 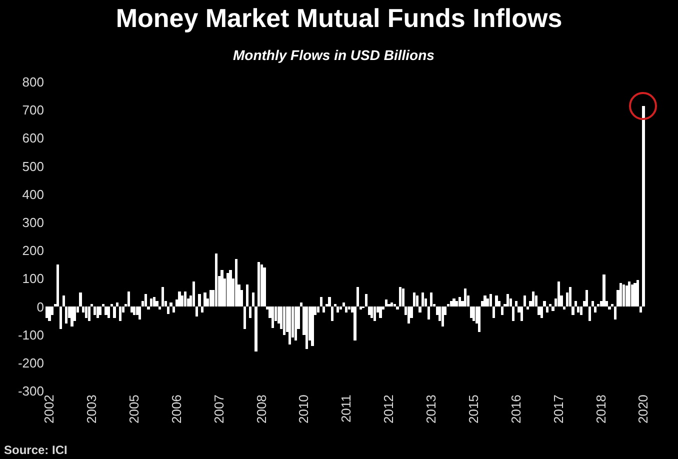 What do you see at coordinates (134, 409) in the screenshot?
I see `x-tick-label: 2005` at bounding box center [134, 409].